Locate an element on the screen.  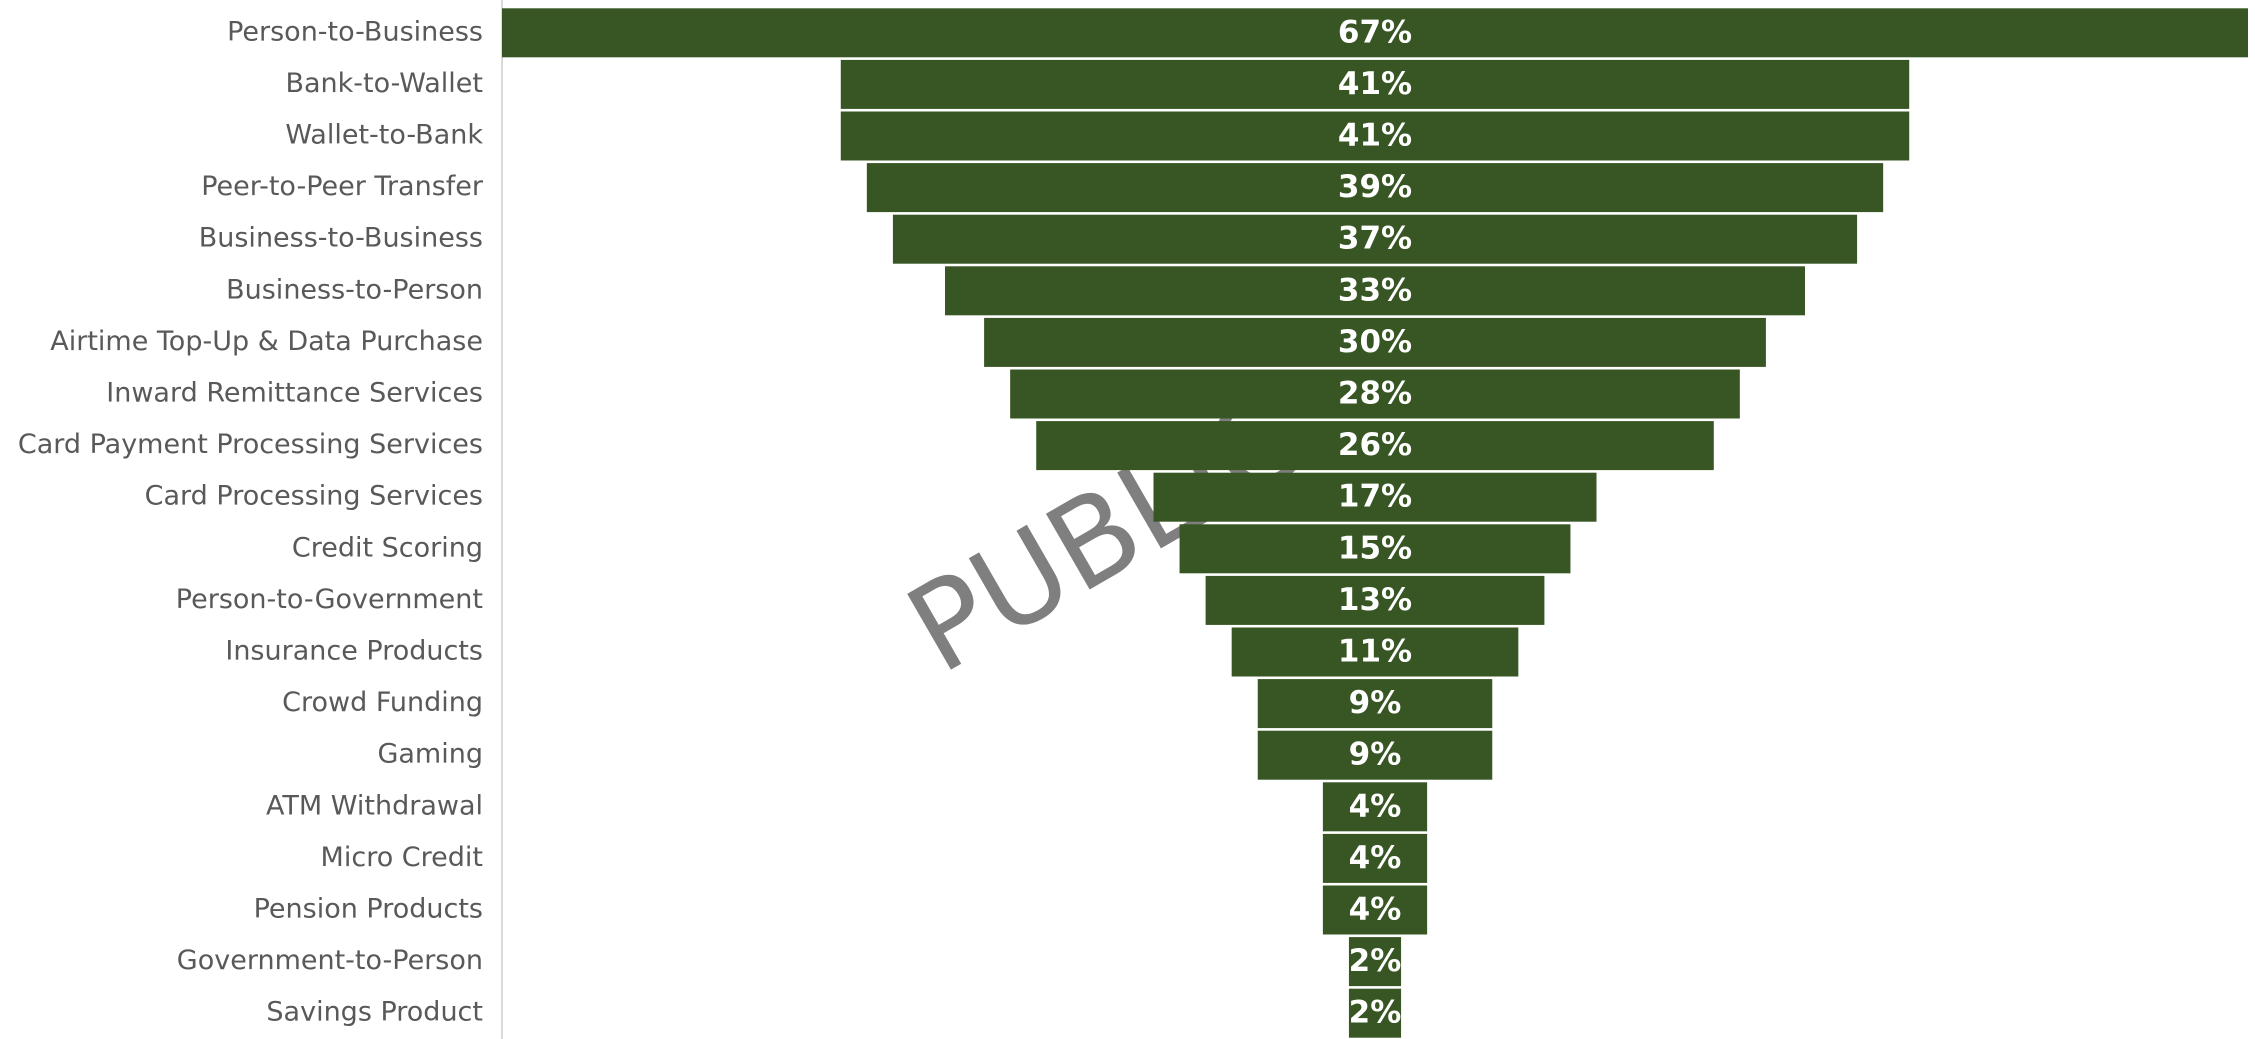
category-label: Business-to-Person is located at coordinates (354, 289).